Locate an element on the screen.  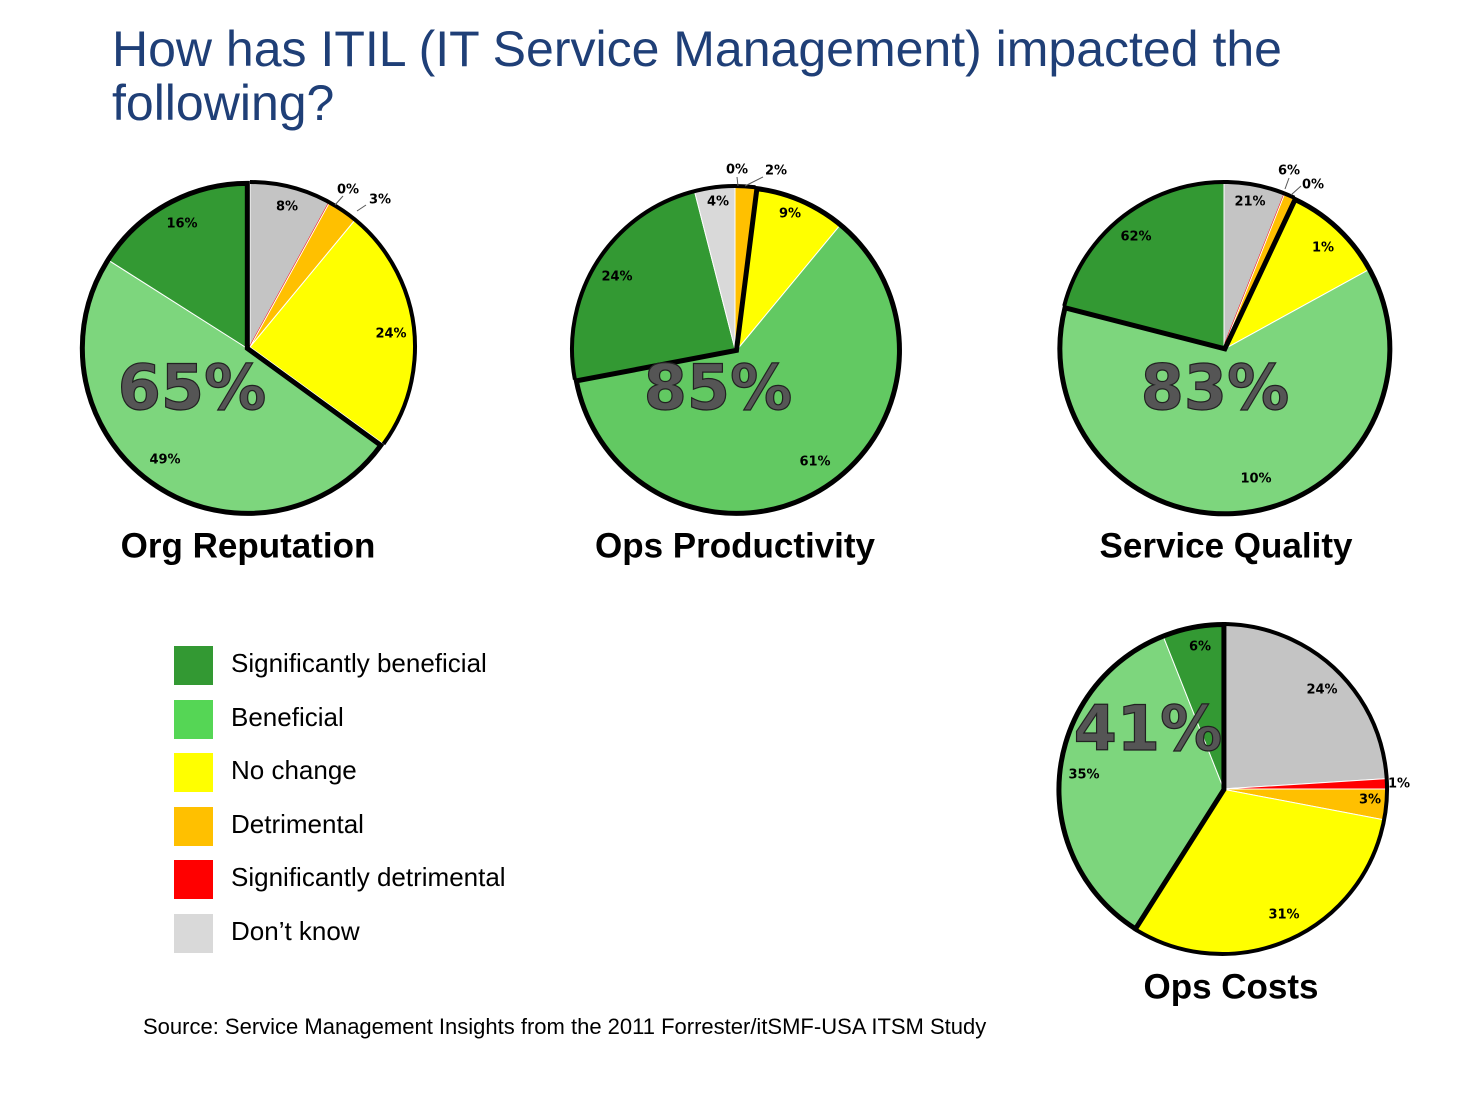
legend-label: Significantly detrimental is located at coordinates (368, 877).